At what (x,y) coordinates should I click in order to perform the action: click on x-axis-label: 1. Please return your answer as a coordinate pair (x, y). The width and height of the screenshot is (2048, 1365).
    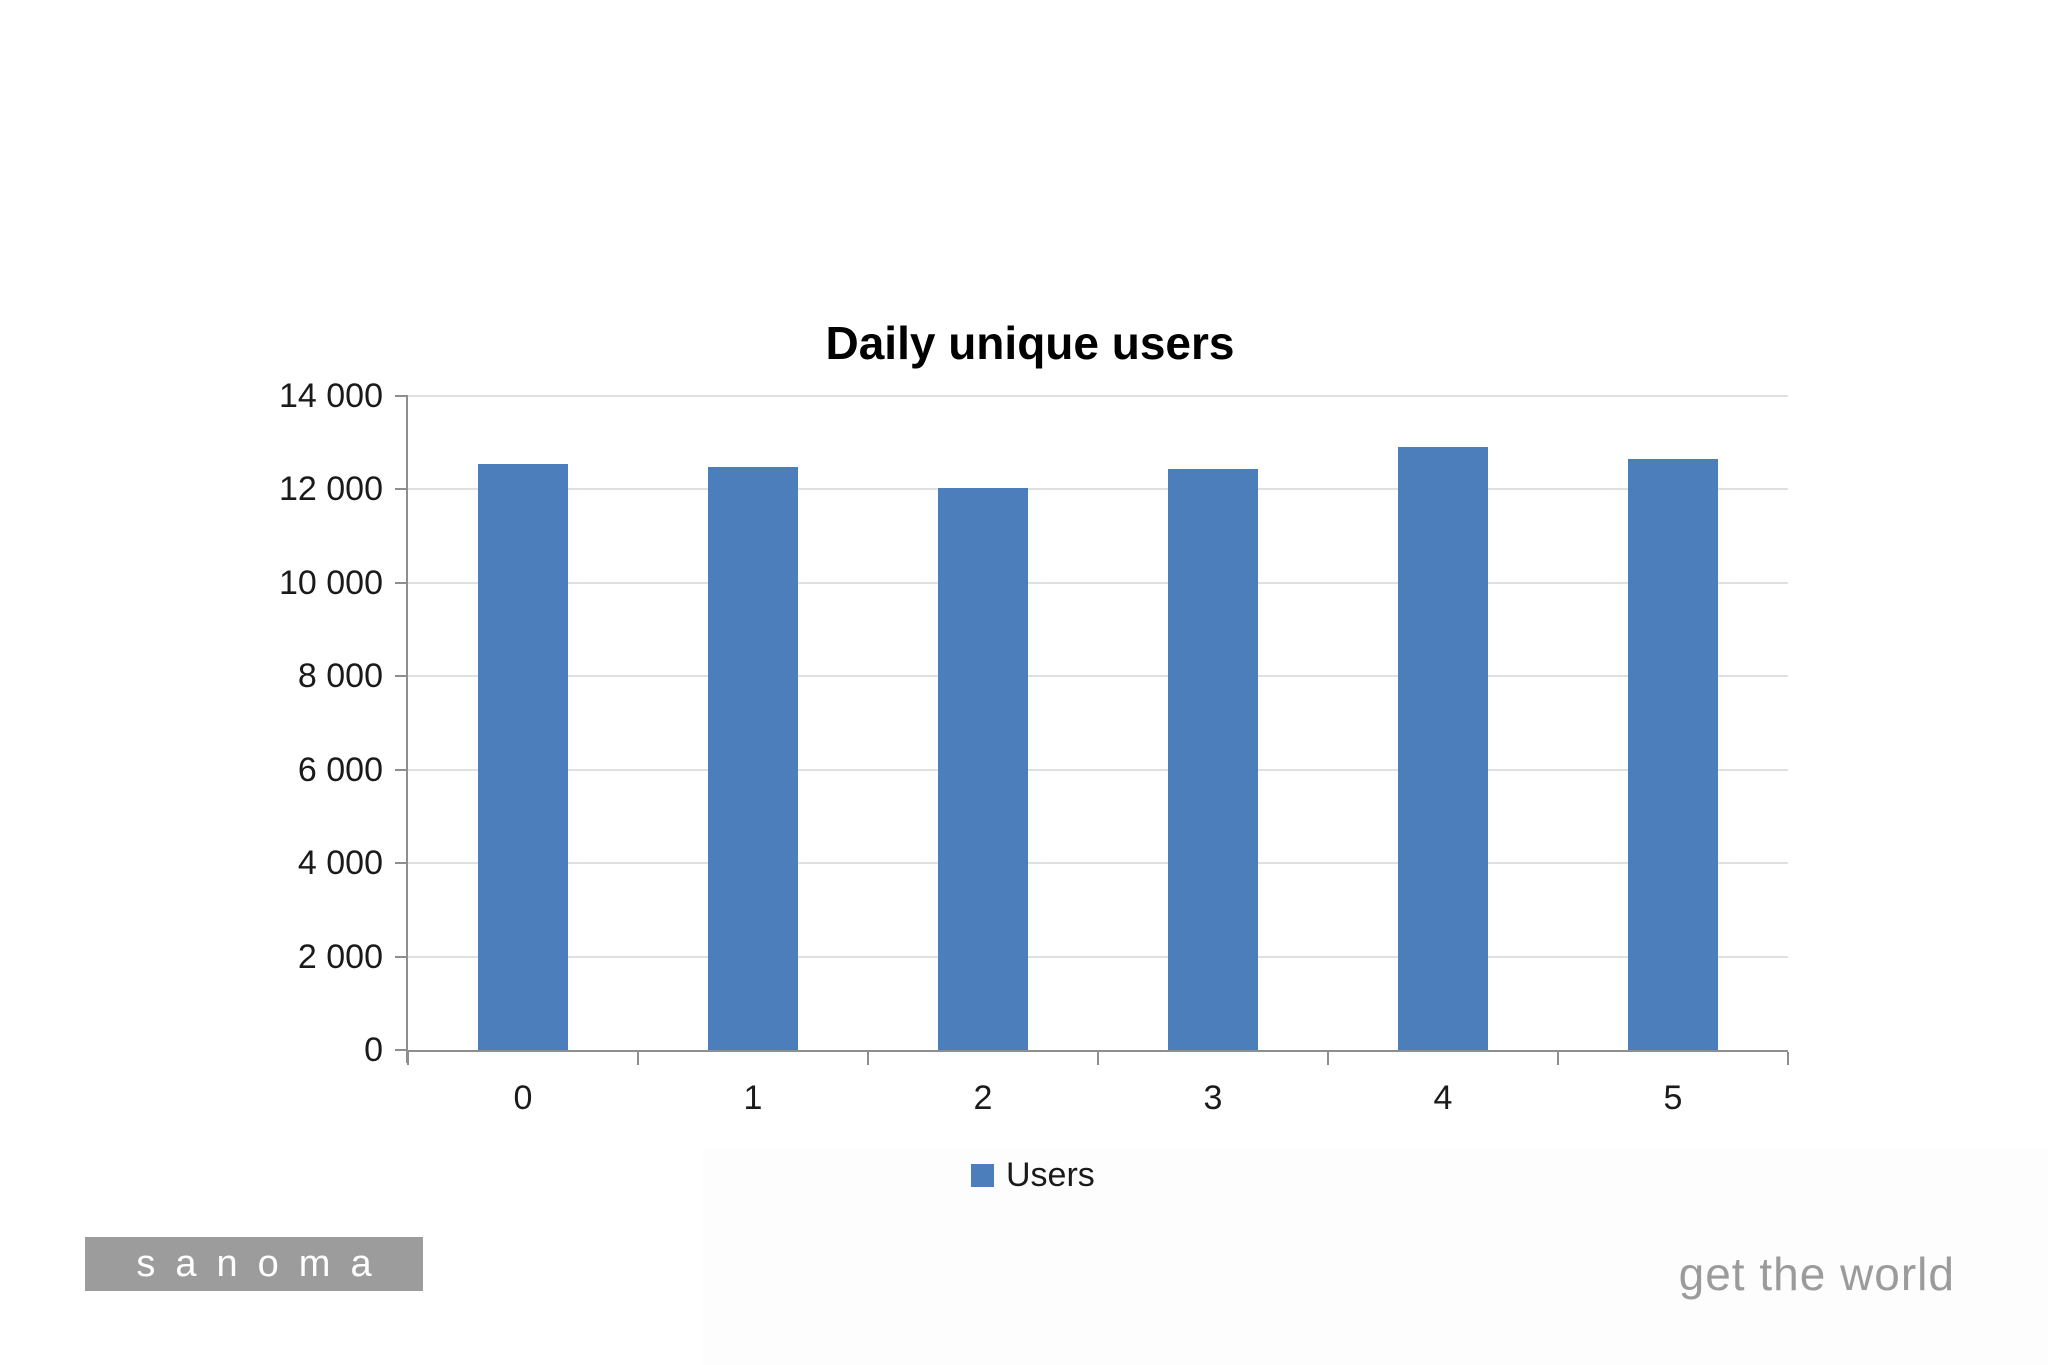
    Looking at the image, I should click on (753, 1098).